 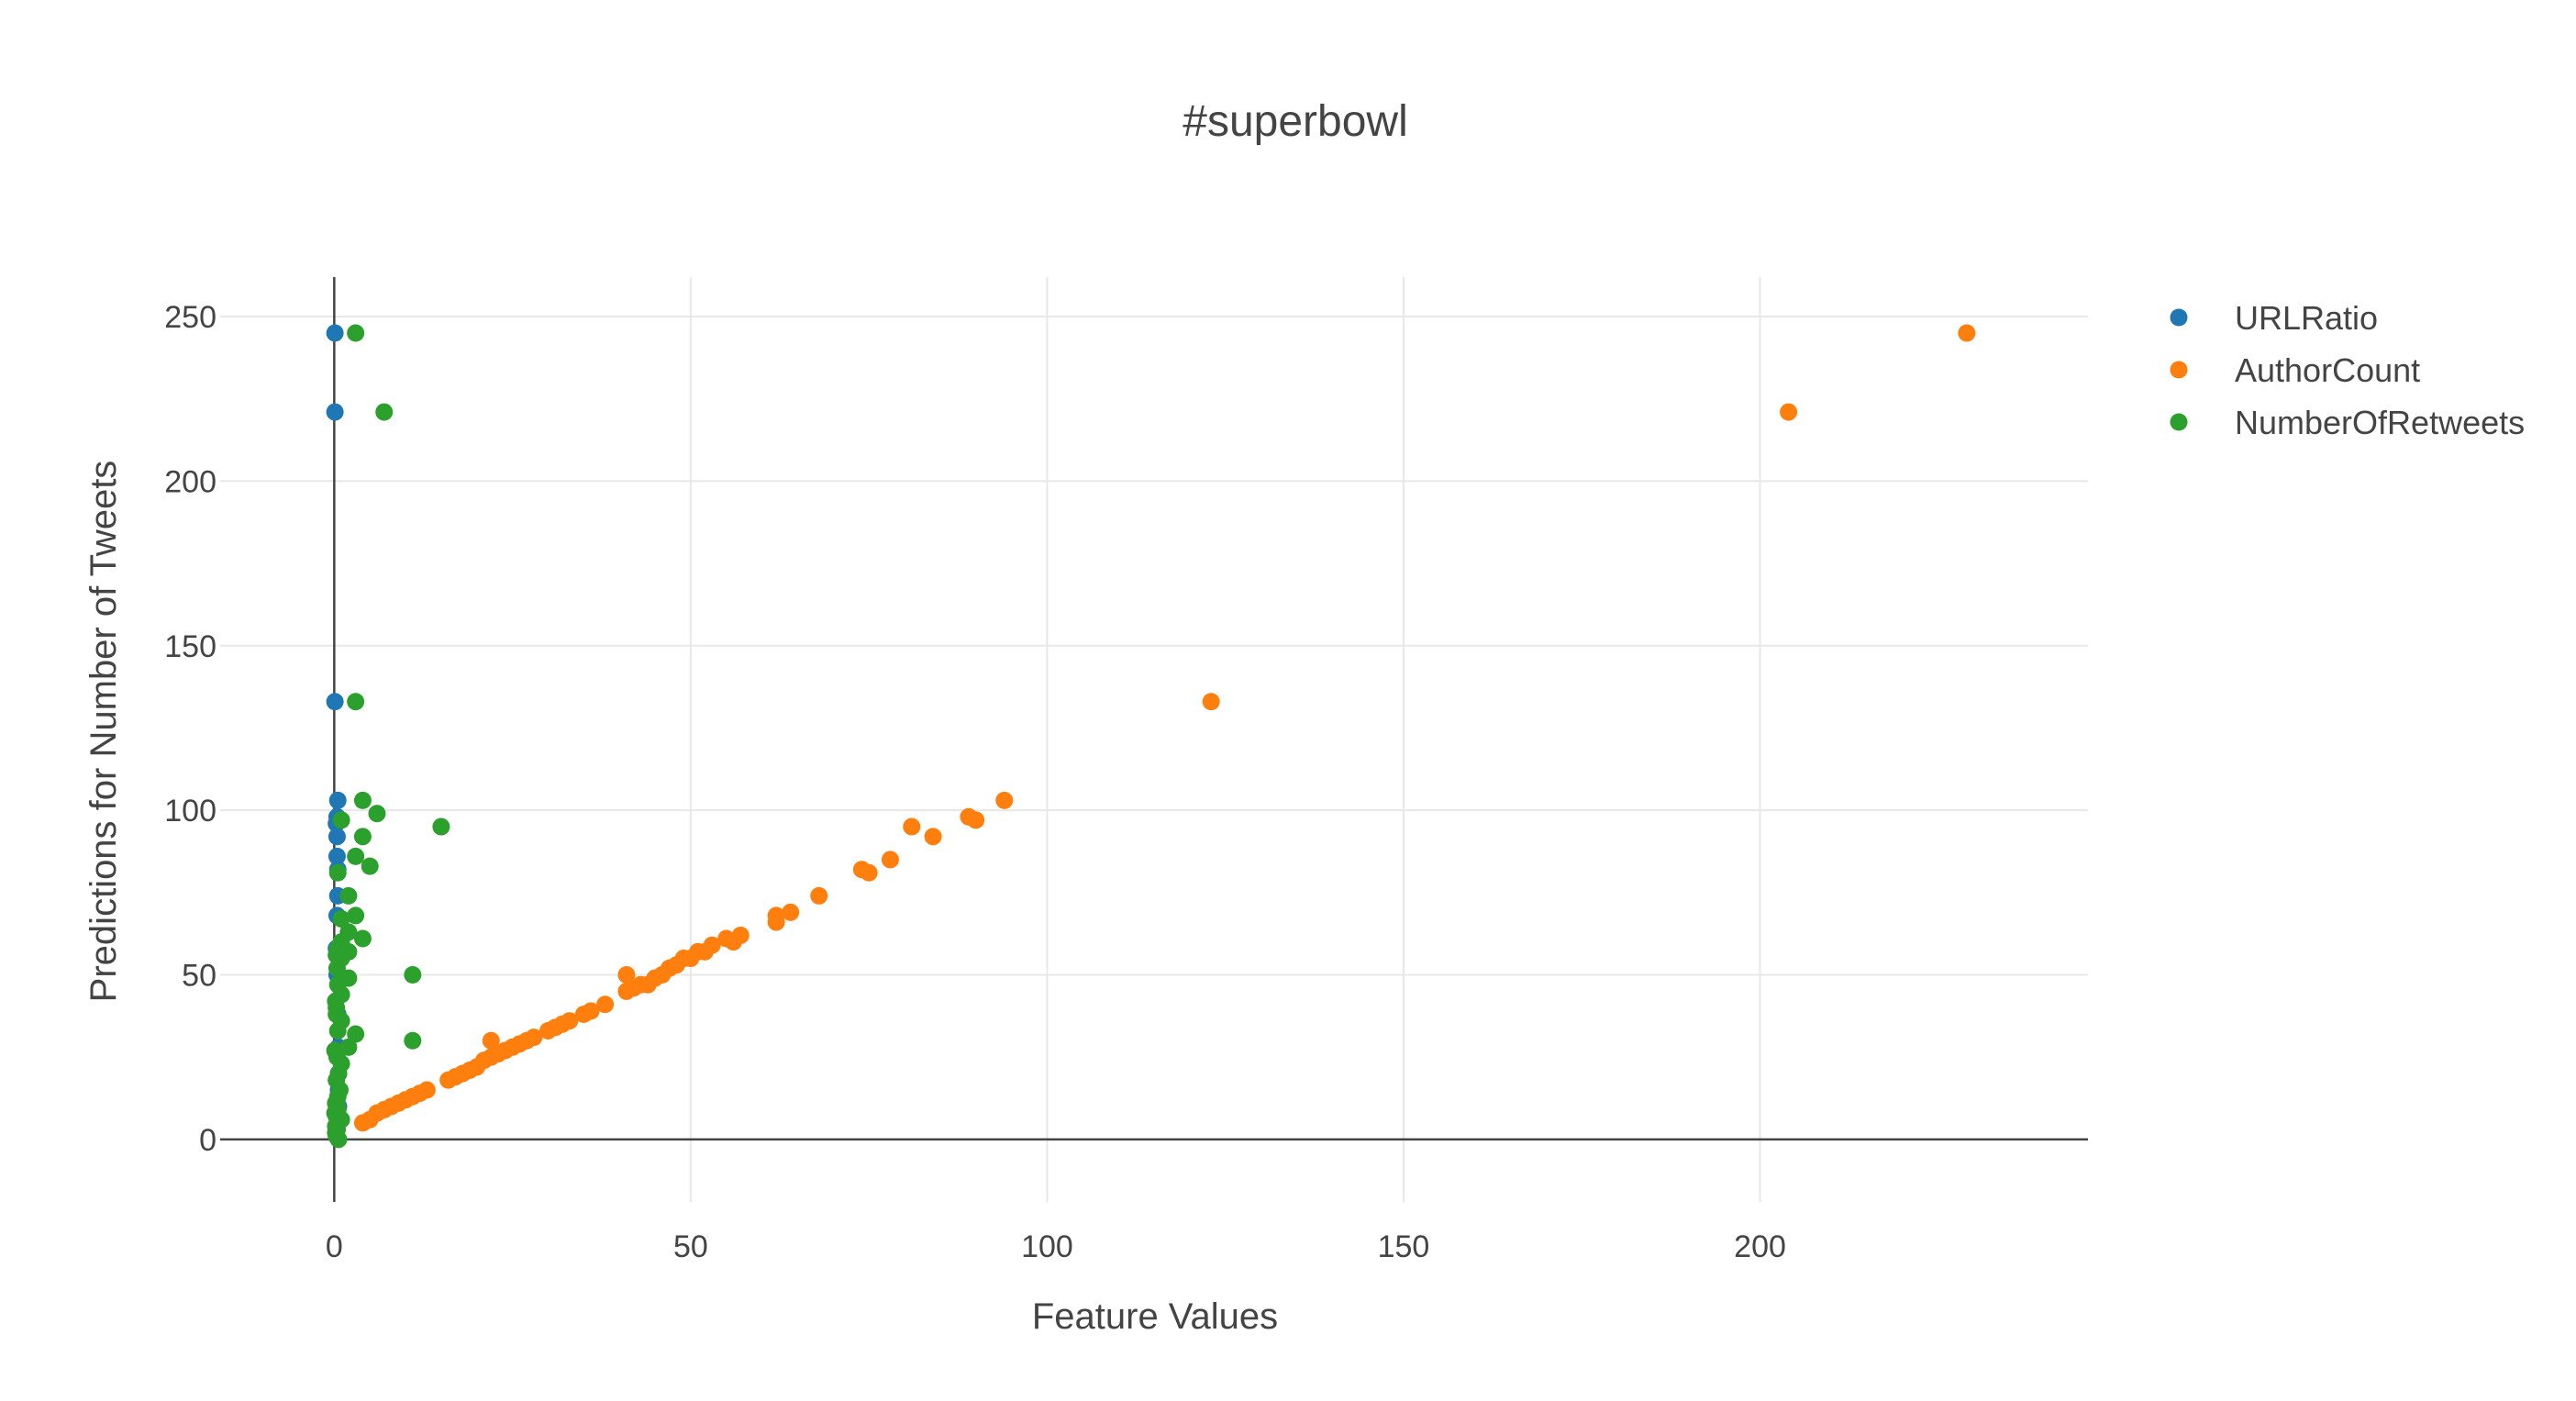 I want to click on legend-item: URLRatio, so click(x=2274, y=318).